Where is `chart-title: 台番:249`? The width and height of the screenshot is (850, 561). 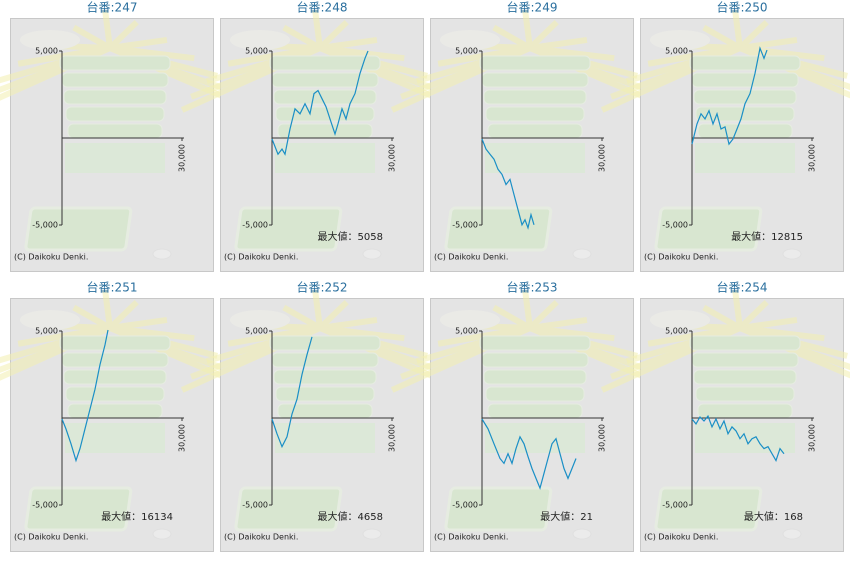
chart-title: 台番:249 is located at coordinates (532, 7).